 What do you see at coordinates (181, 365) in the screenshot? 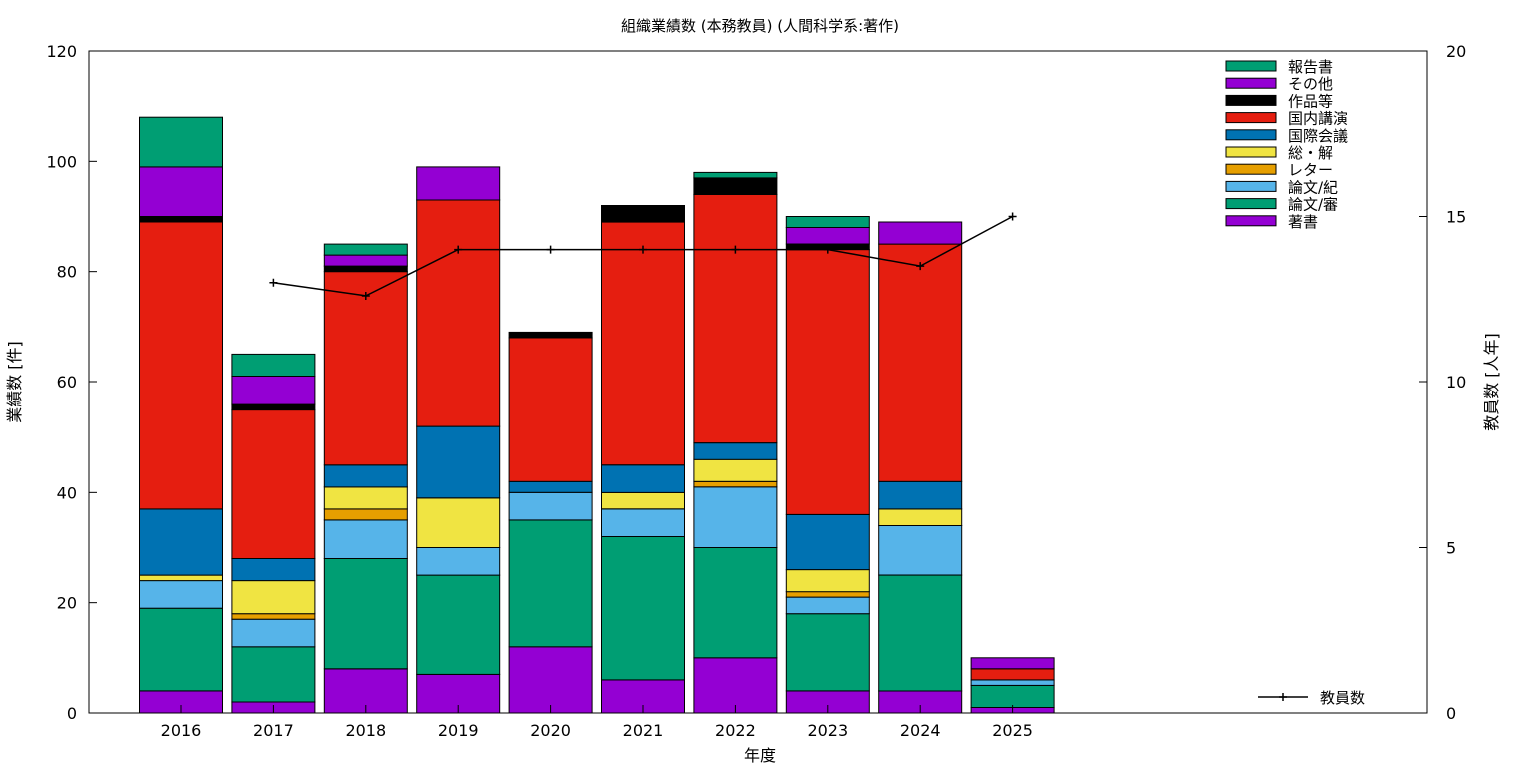
I see `bar-segment-2016-s6` at bounding box center [181, 365].